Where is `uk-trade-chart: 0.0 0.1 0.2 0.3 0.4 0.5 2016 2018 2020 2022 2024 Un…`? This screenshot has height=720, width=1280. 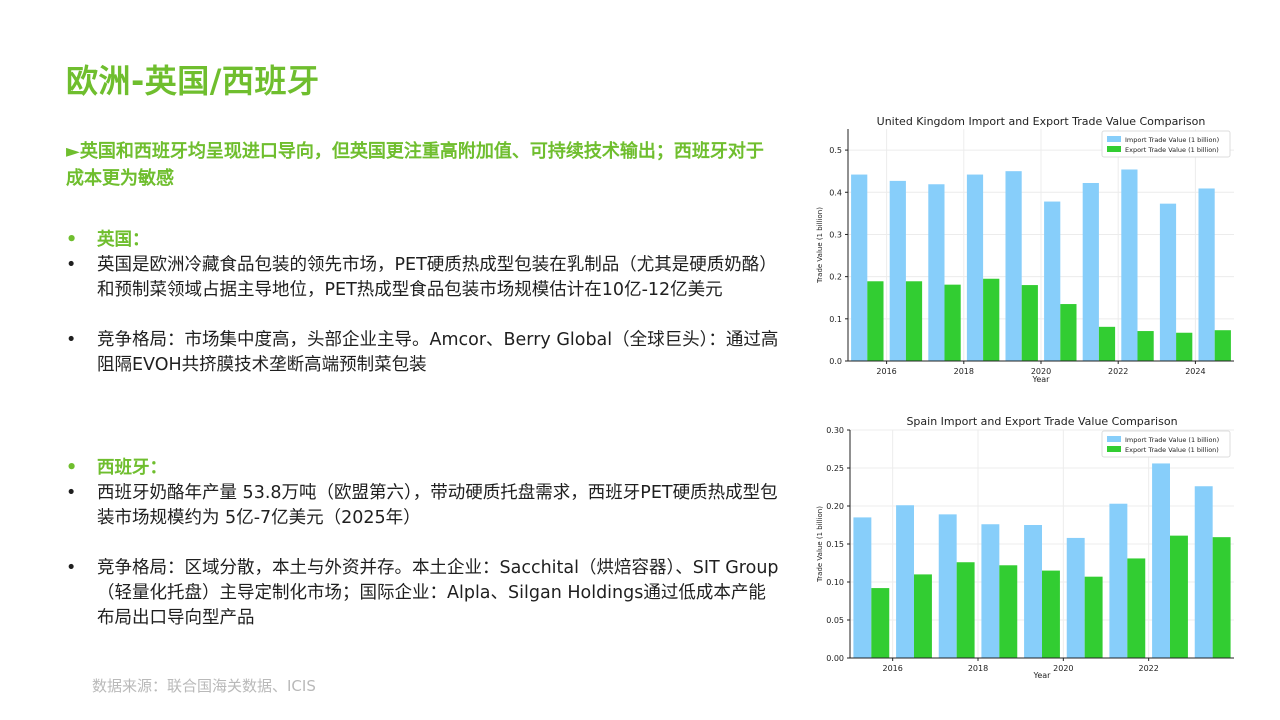
uk-trade-chart: 0.0 0.1 0.2 0.3 0.4 0.5 2016 2018 2020 2022 2024 Un… is located at coordinates (1032, 250).